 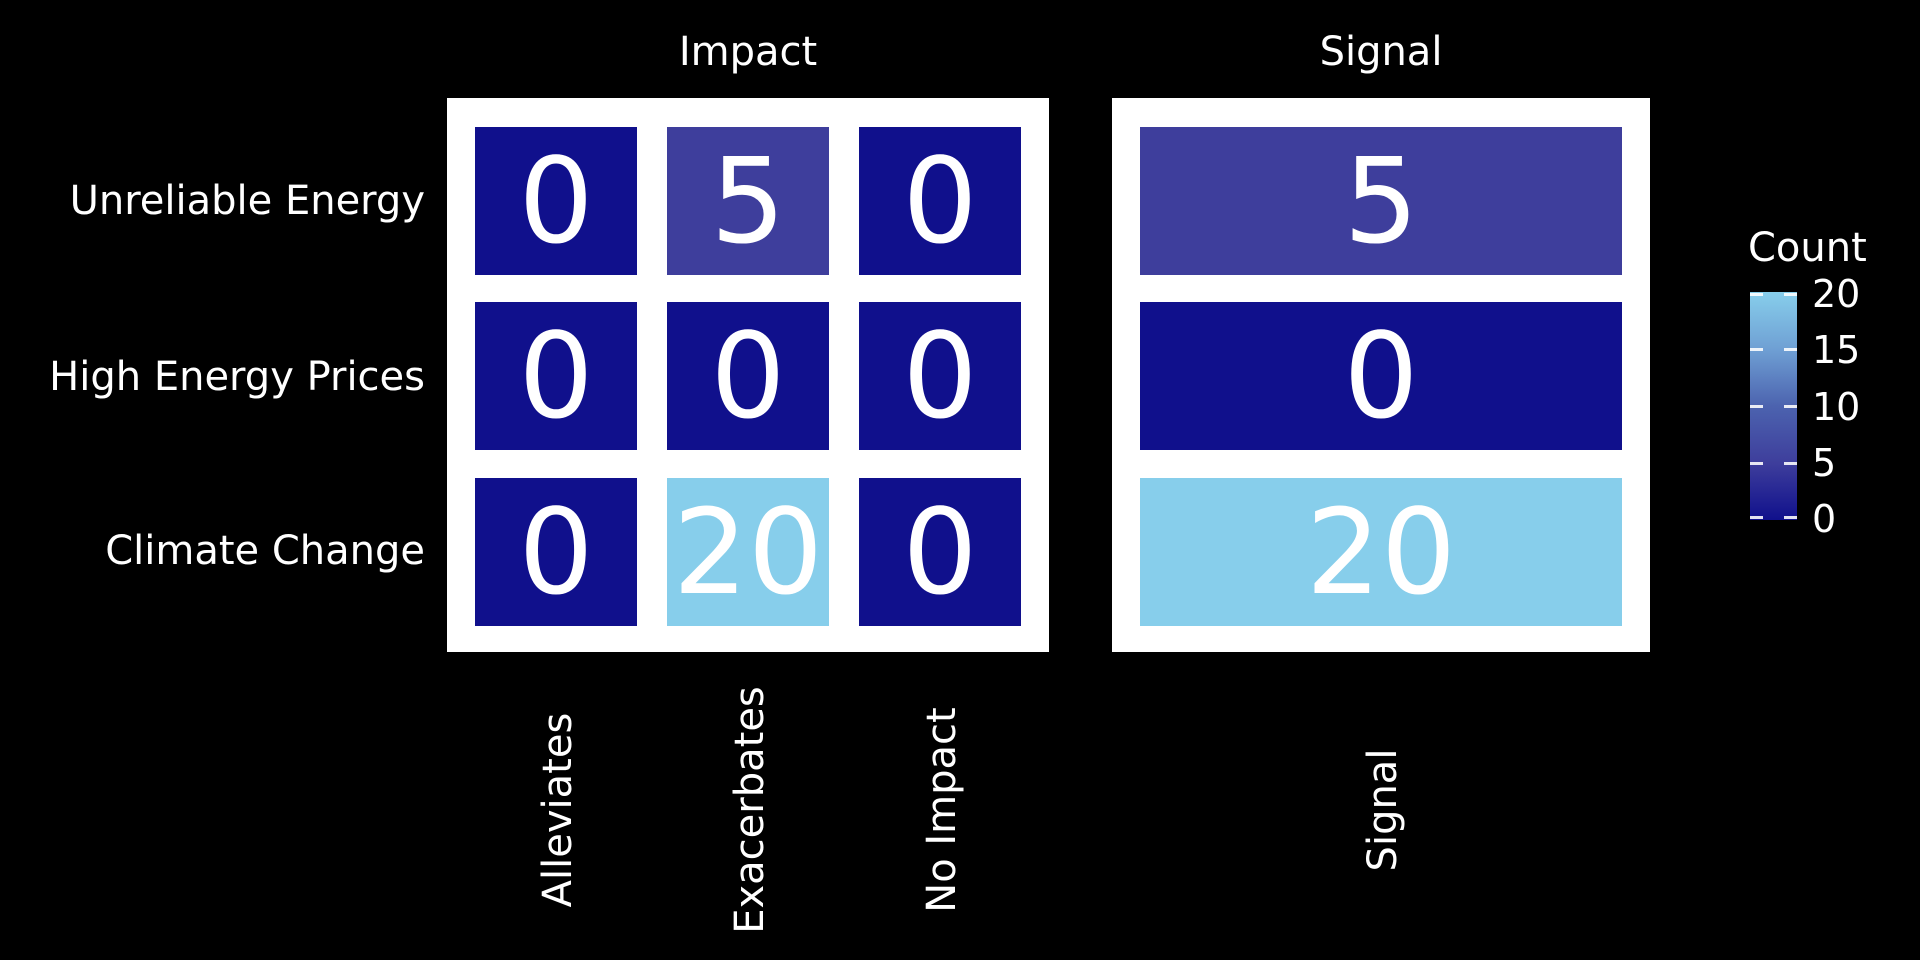 I want to click on facet-title-signal: Signal, so click(x=1381, y=52).